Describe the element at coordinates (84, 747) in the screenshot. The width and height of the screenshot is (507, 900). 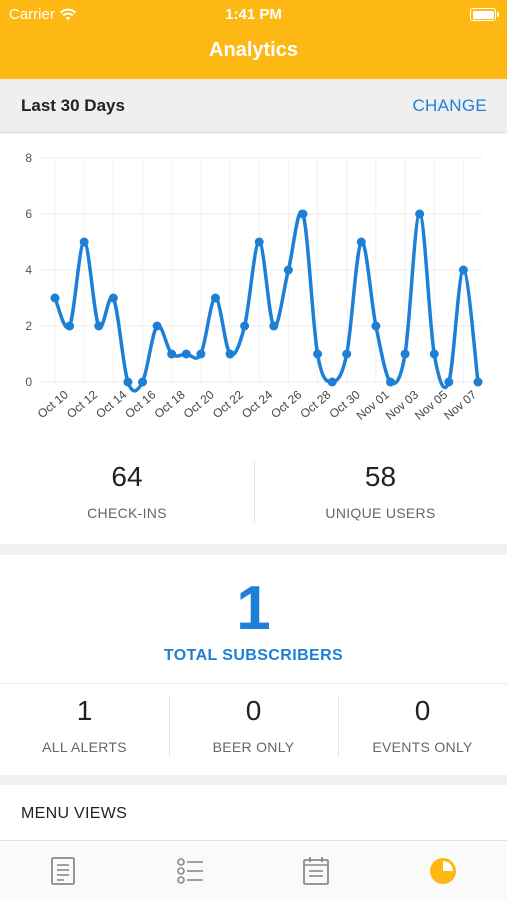
I see `all-alerts-label: ALL ALERTS` at that location.